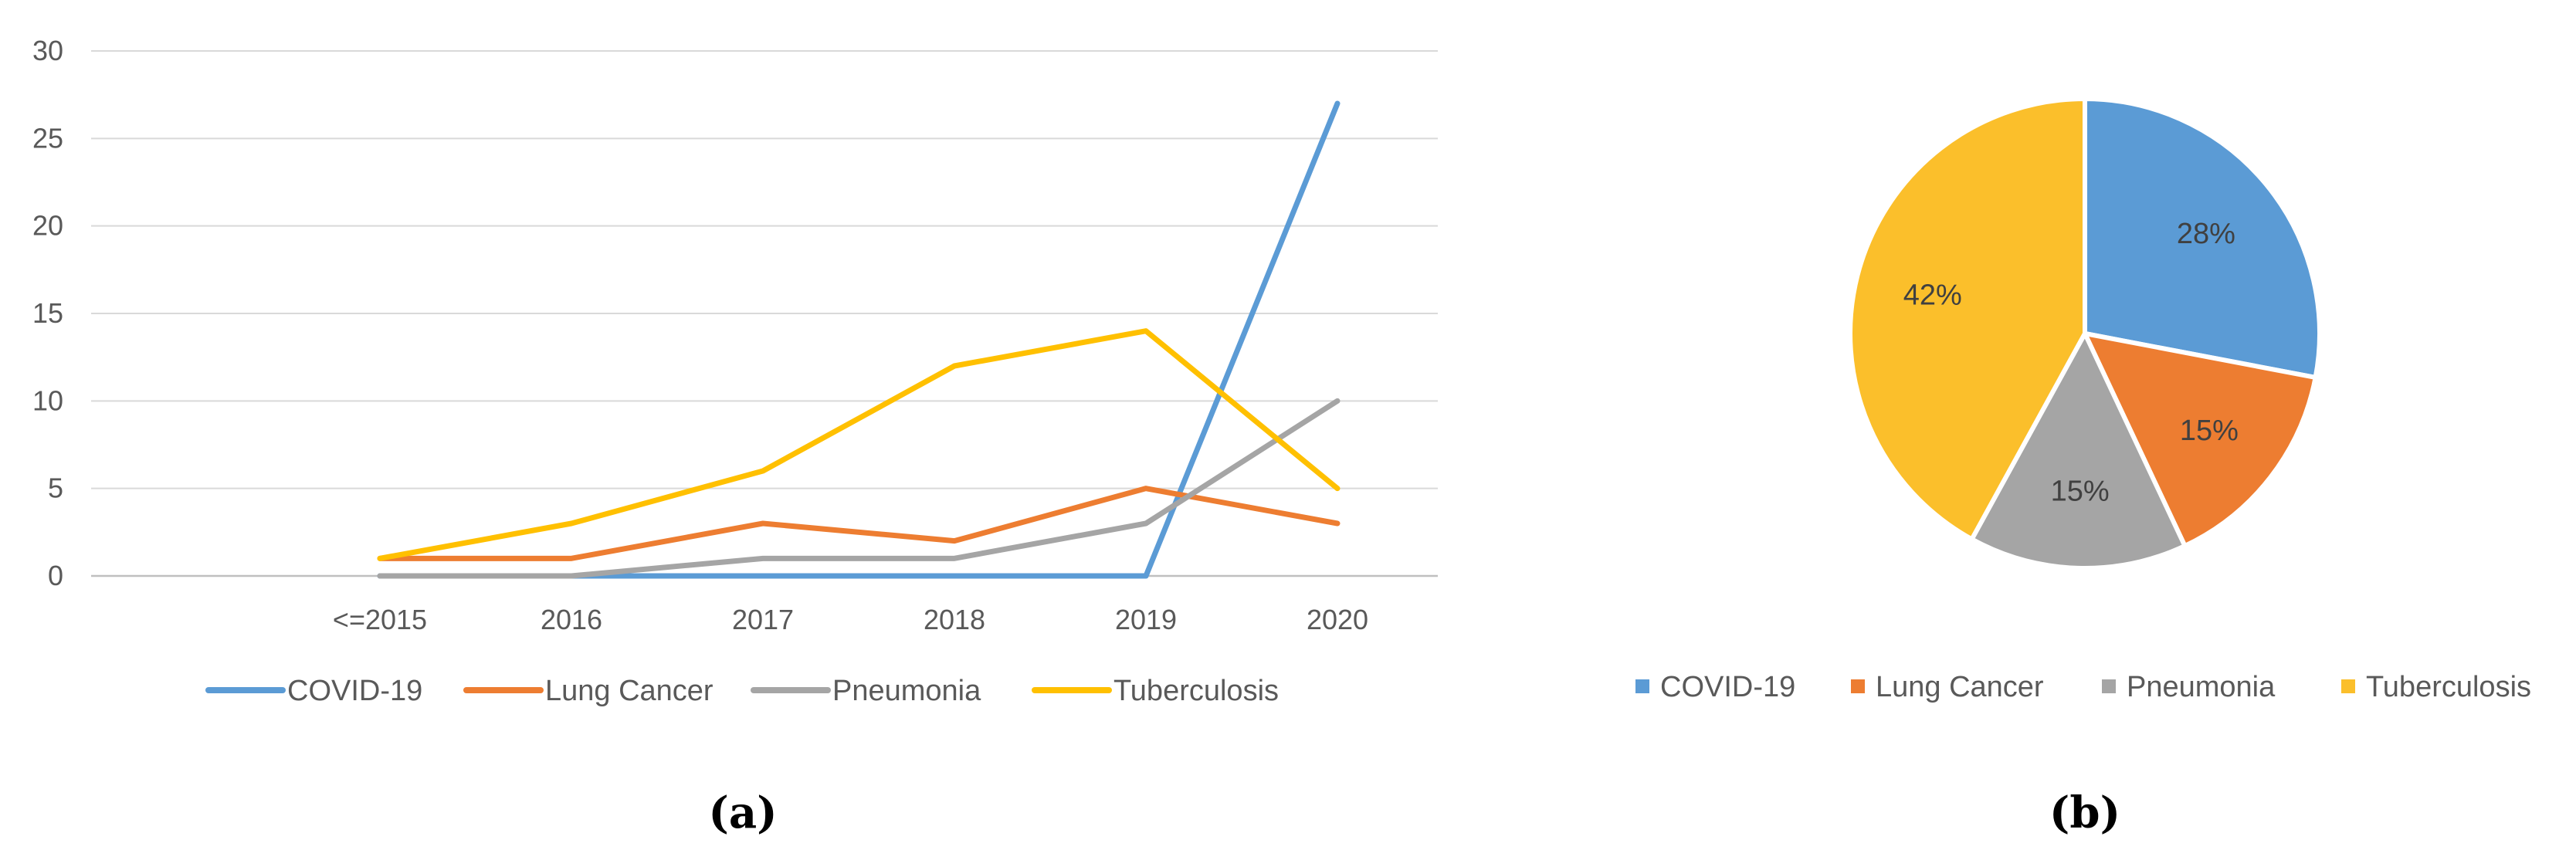 The image size is (2576, 850). I want to click on y-tick-label: 15, so click(47, 313).